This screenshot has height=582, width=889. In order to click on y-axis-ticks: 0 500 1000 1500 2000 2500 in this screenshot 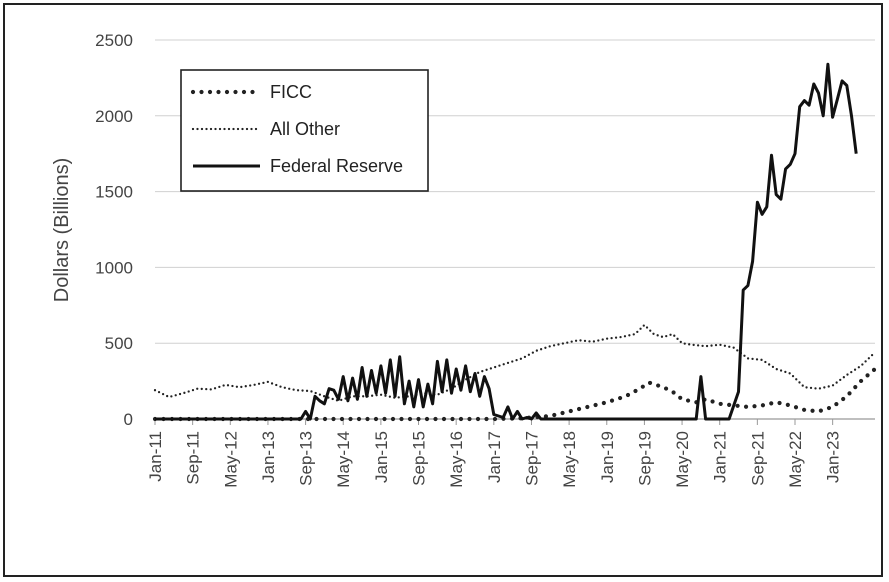, I will do `click(114, 230)`.